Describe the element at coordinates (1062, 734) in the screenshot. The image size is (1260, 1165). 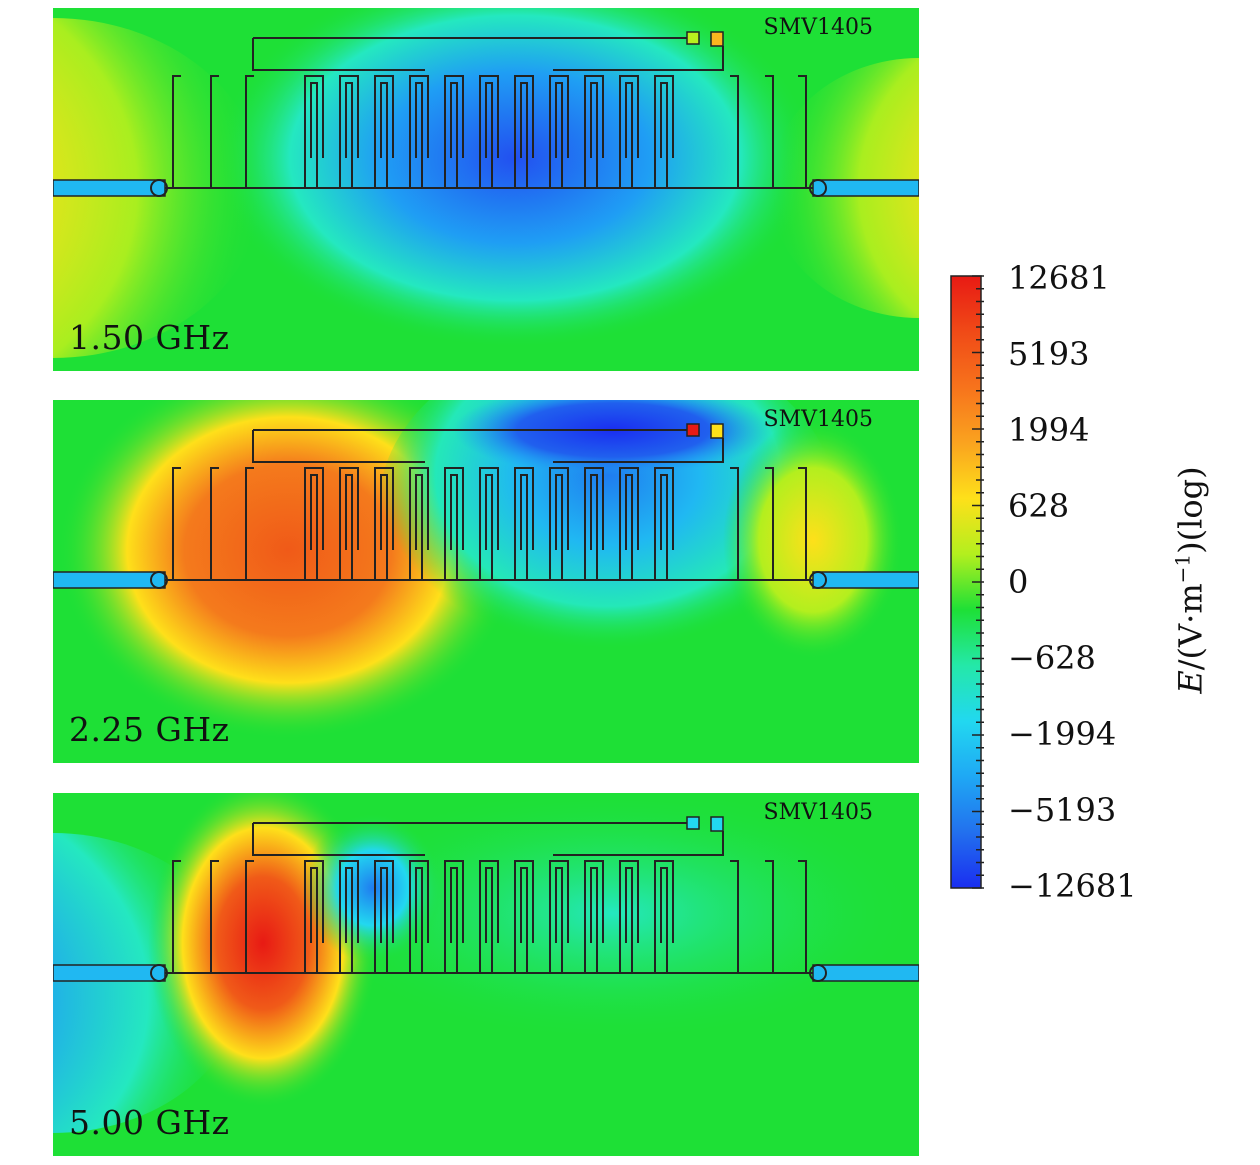
I see `colorbar-tick-label: −1994` at that location.